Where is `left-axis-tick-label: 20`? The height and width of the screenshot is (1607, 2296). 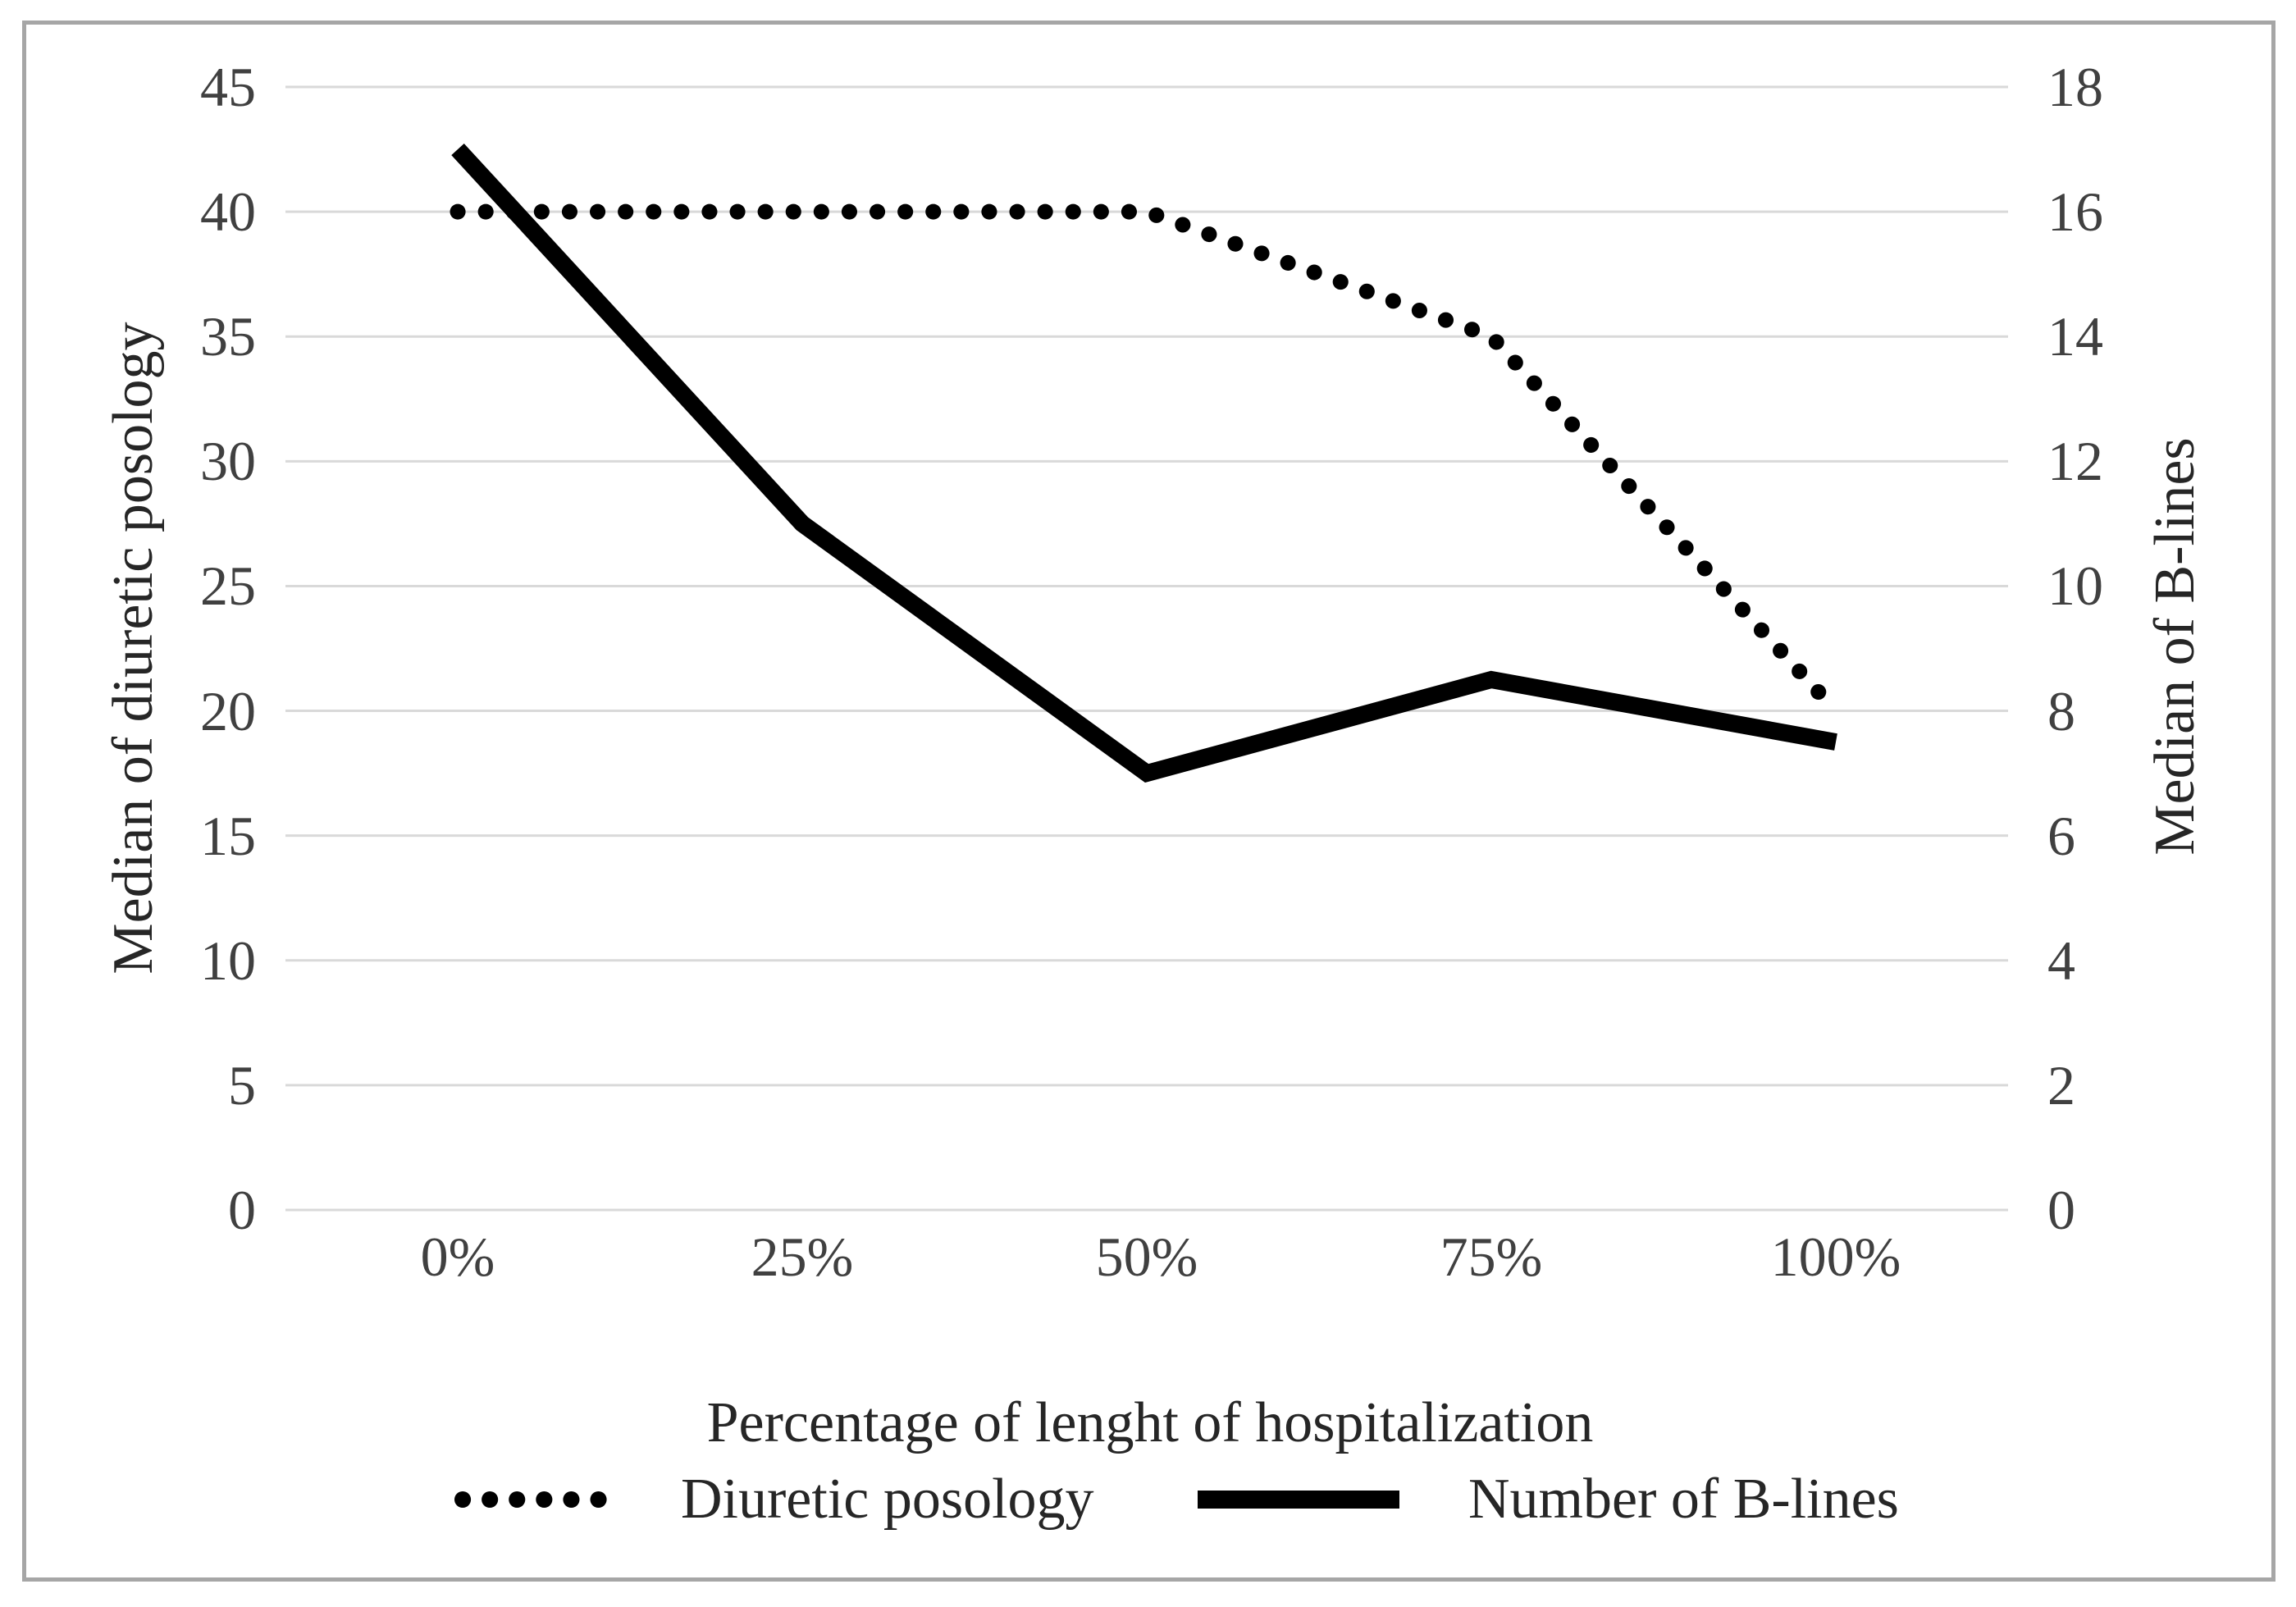
left-axis-tick-label: 20 is located at coordinates (228, 710).